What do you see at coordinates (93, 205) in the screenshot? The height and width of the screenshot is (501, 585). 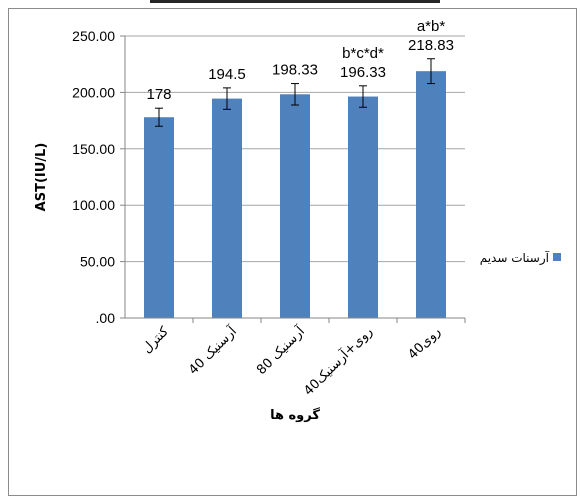 I see `y-tick-label: 100.00` at bounding box center [93, 205].